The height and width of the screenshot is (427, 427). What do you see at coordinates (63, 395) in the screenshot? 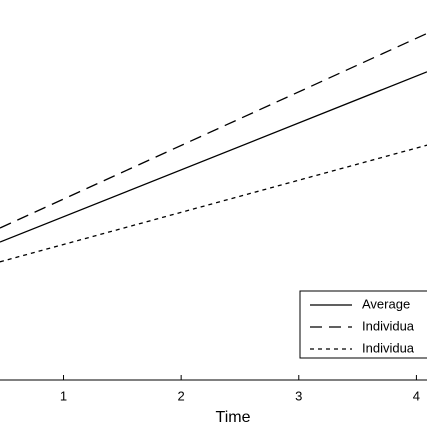
I see `x-tick-label: 1` at bounding box center [63, 395].